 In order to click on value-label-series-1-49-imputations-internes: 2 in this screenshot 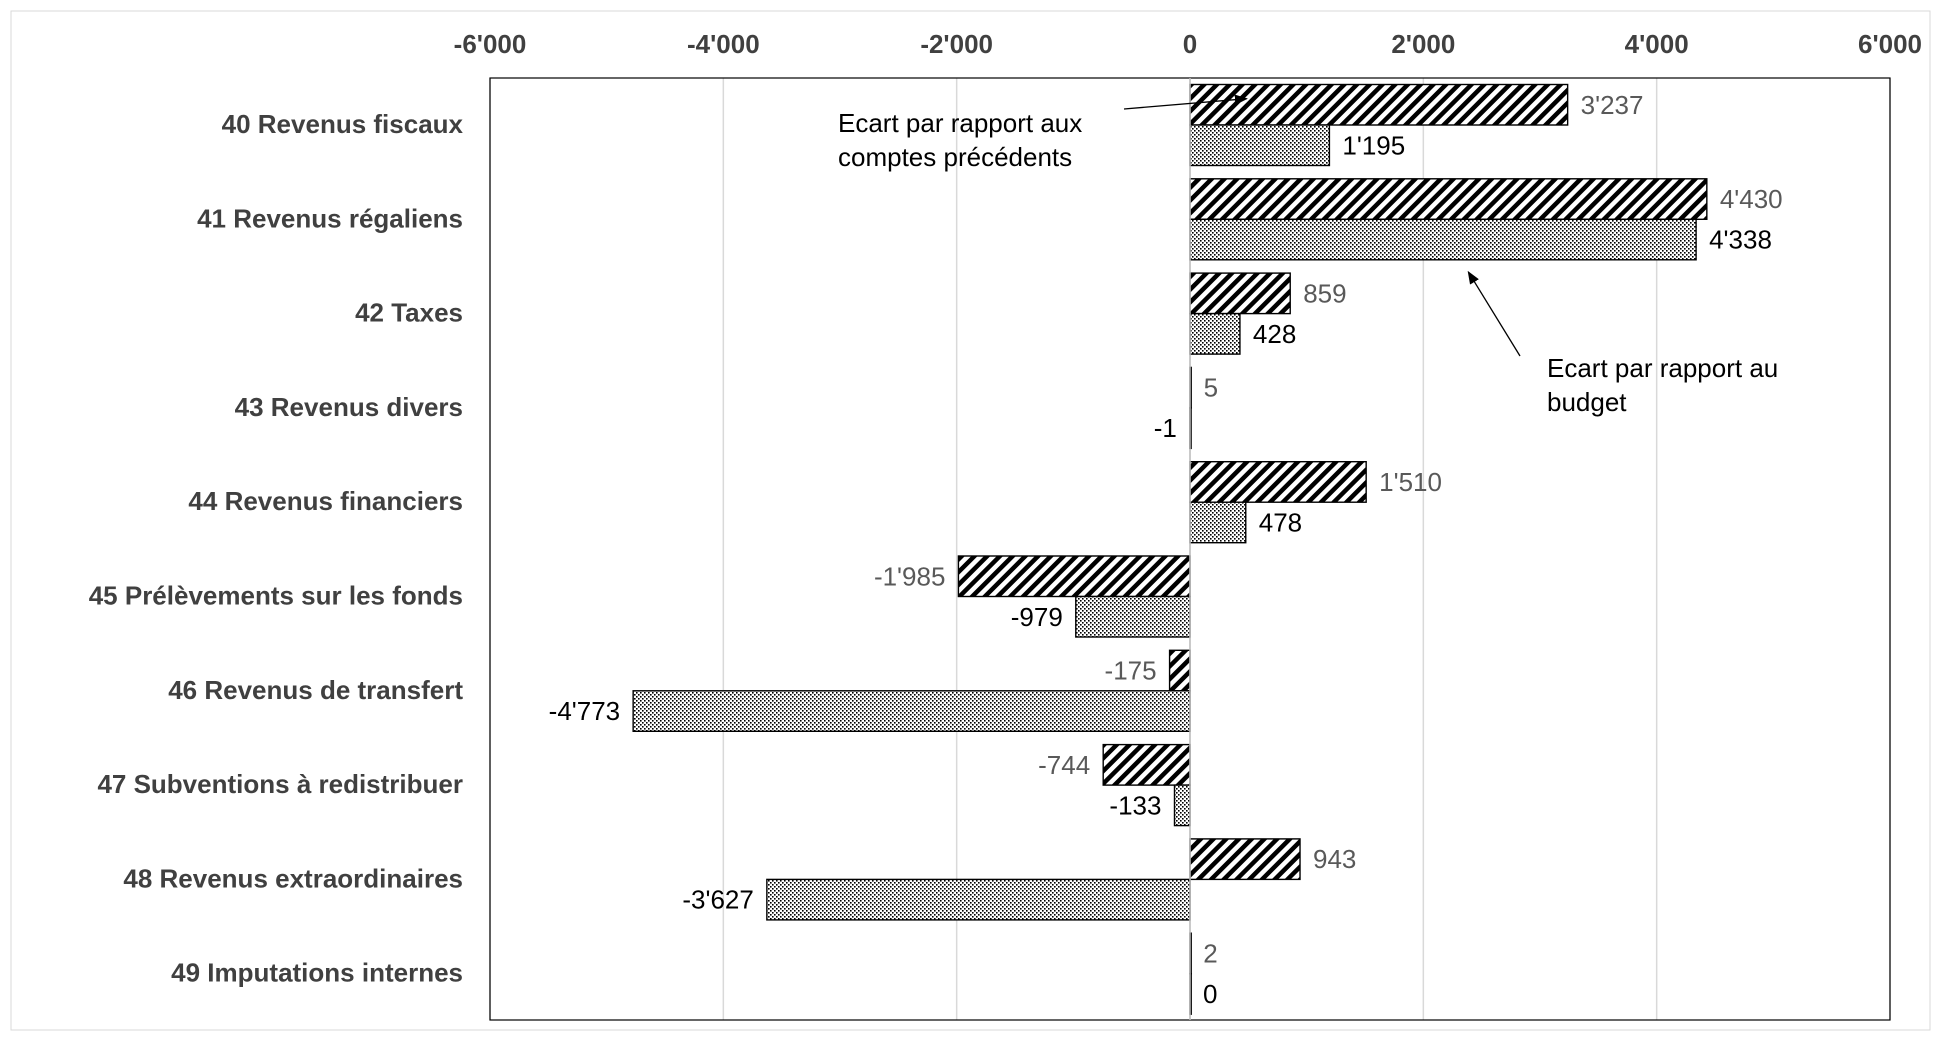, I will do `click(1210, 953)`.